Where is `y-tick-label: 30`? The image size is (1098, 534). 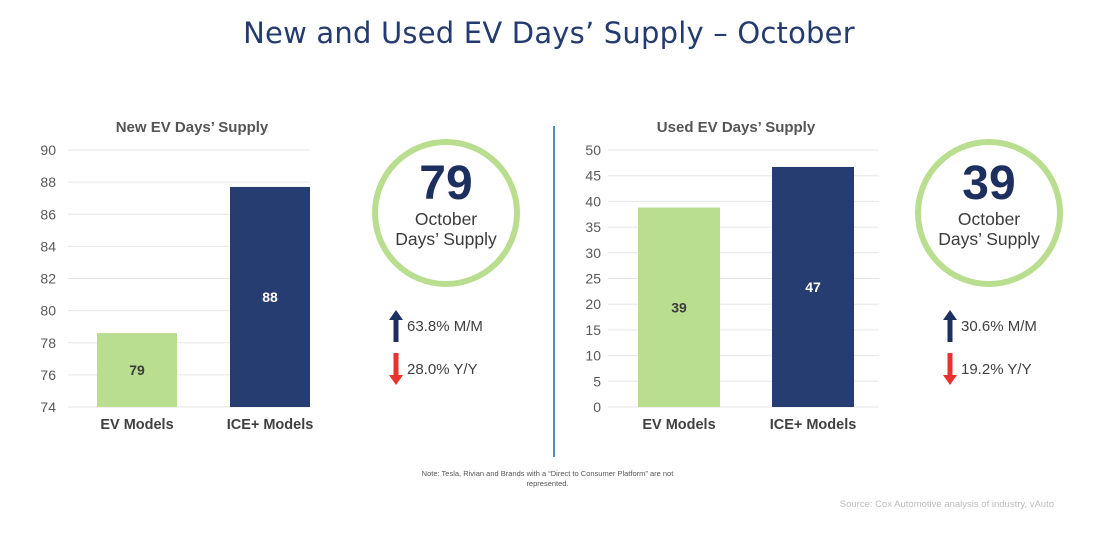
y-tick-label: 30 is located at coordinates (593, 253).